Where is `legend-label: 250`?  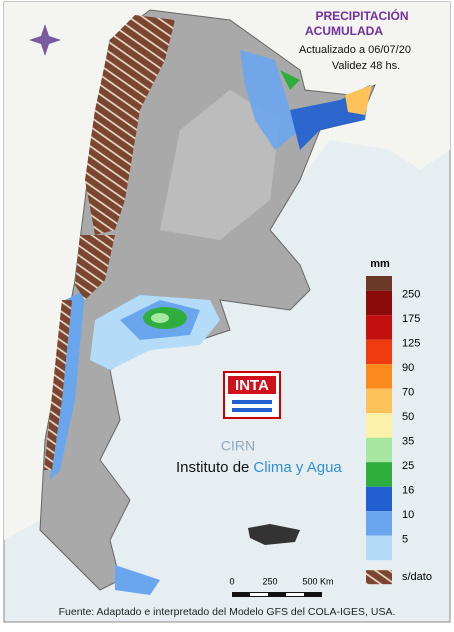 legend-label: 250 is located at coordinates (411, 295).